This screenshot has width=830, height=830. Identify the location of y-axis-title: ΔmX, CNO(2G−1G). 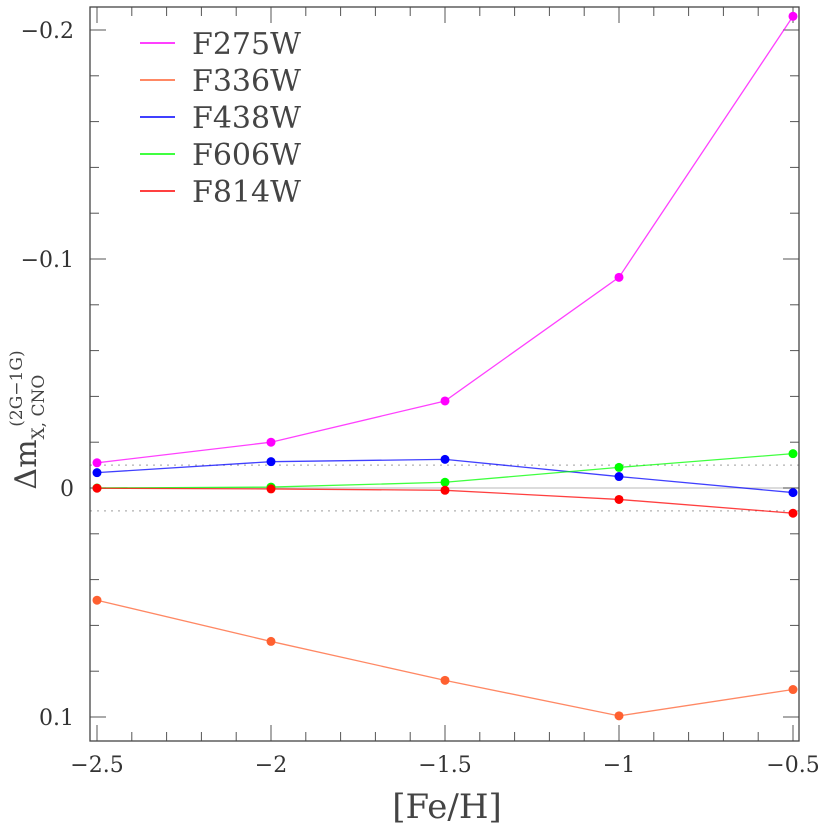
(28, 419).